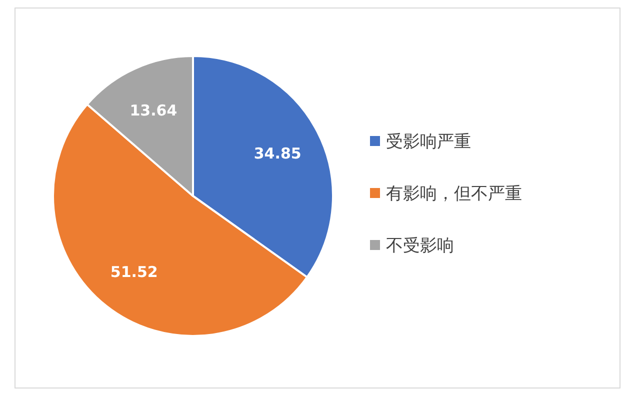 The height and width of the screenshot is (397, 628). I want to click on legend-label: 受影响严重, so click(428, 142).